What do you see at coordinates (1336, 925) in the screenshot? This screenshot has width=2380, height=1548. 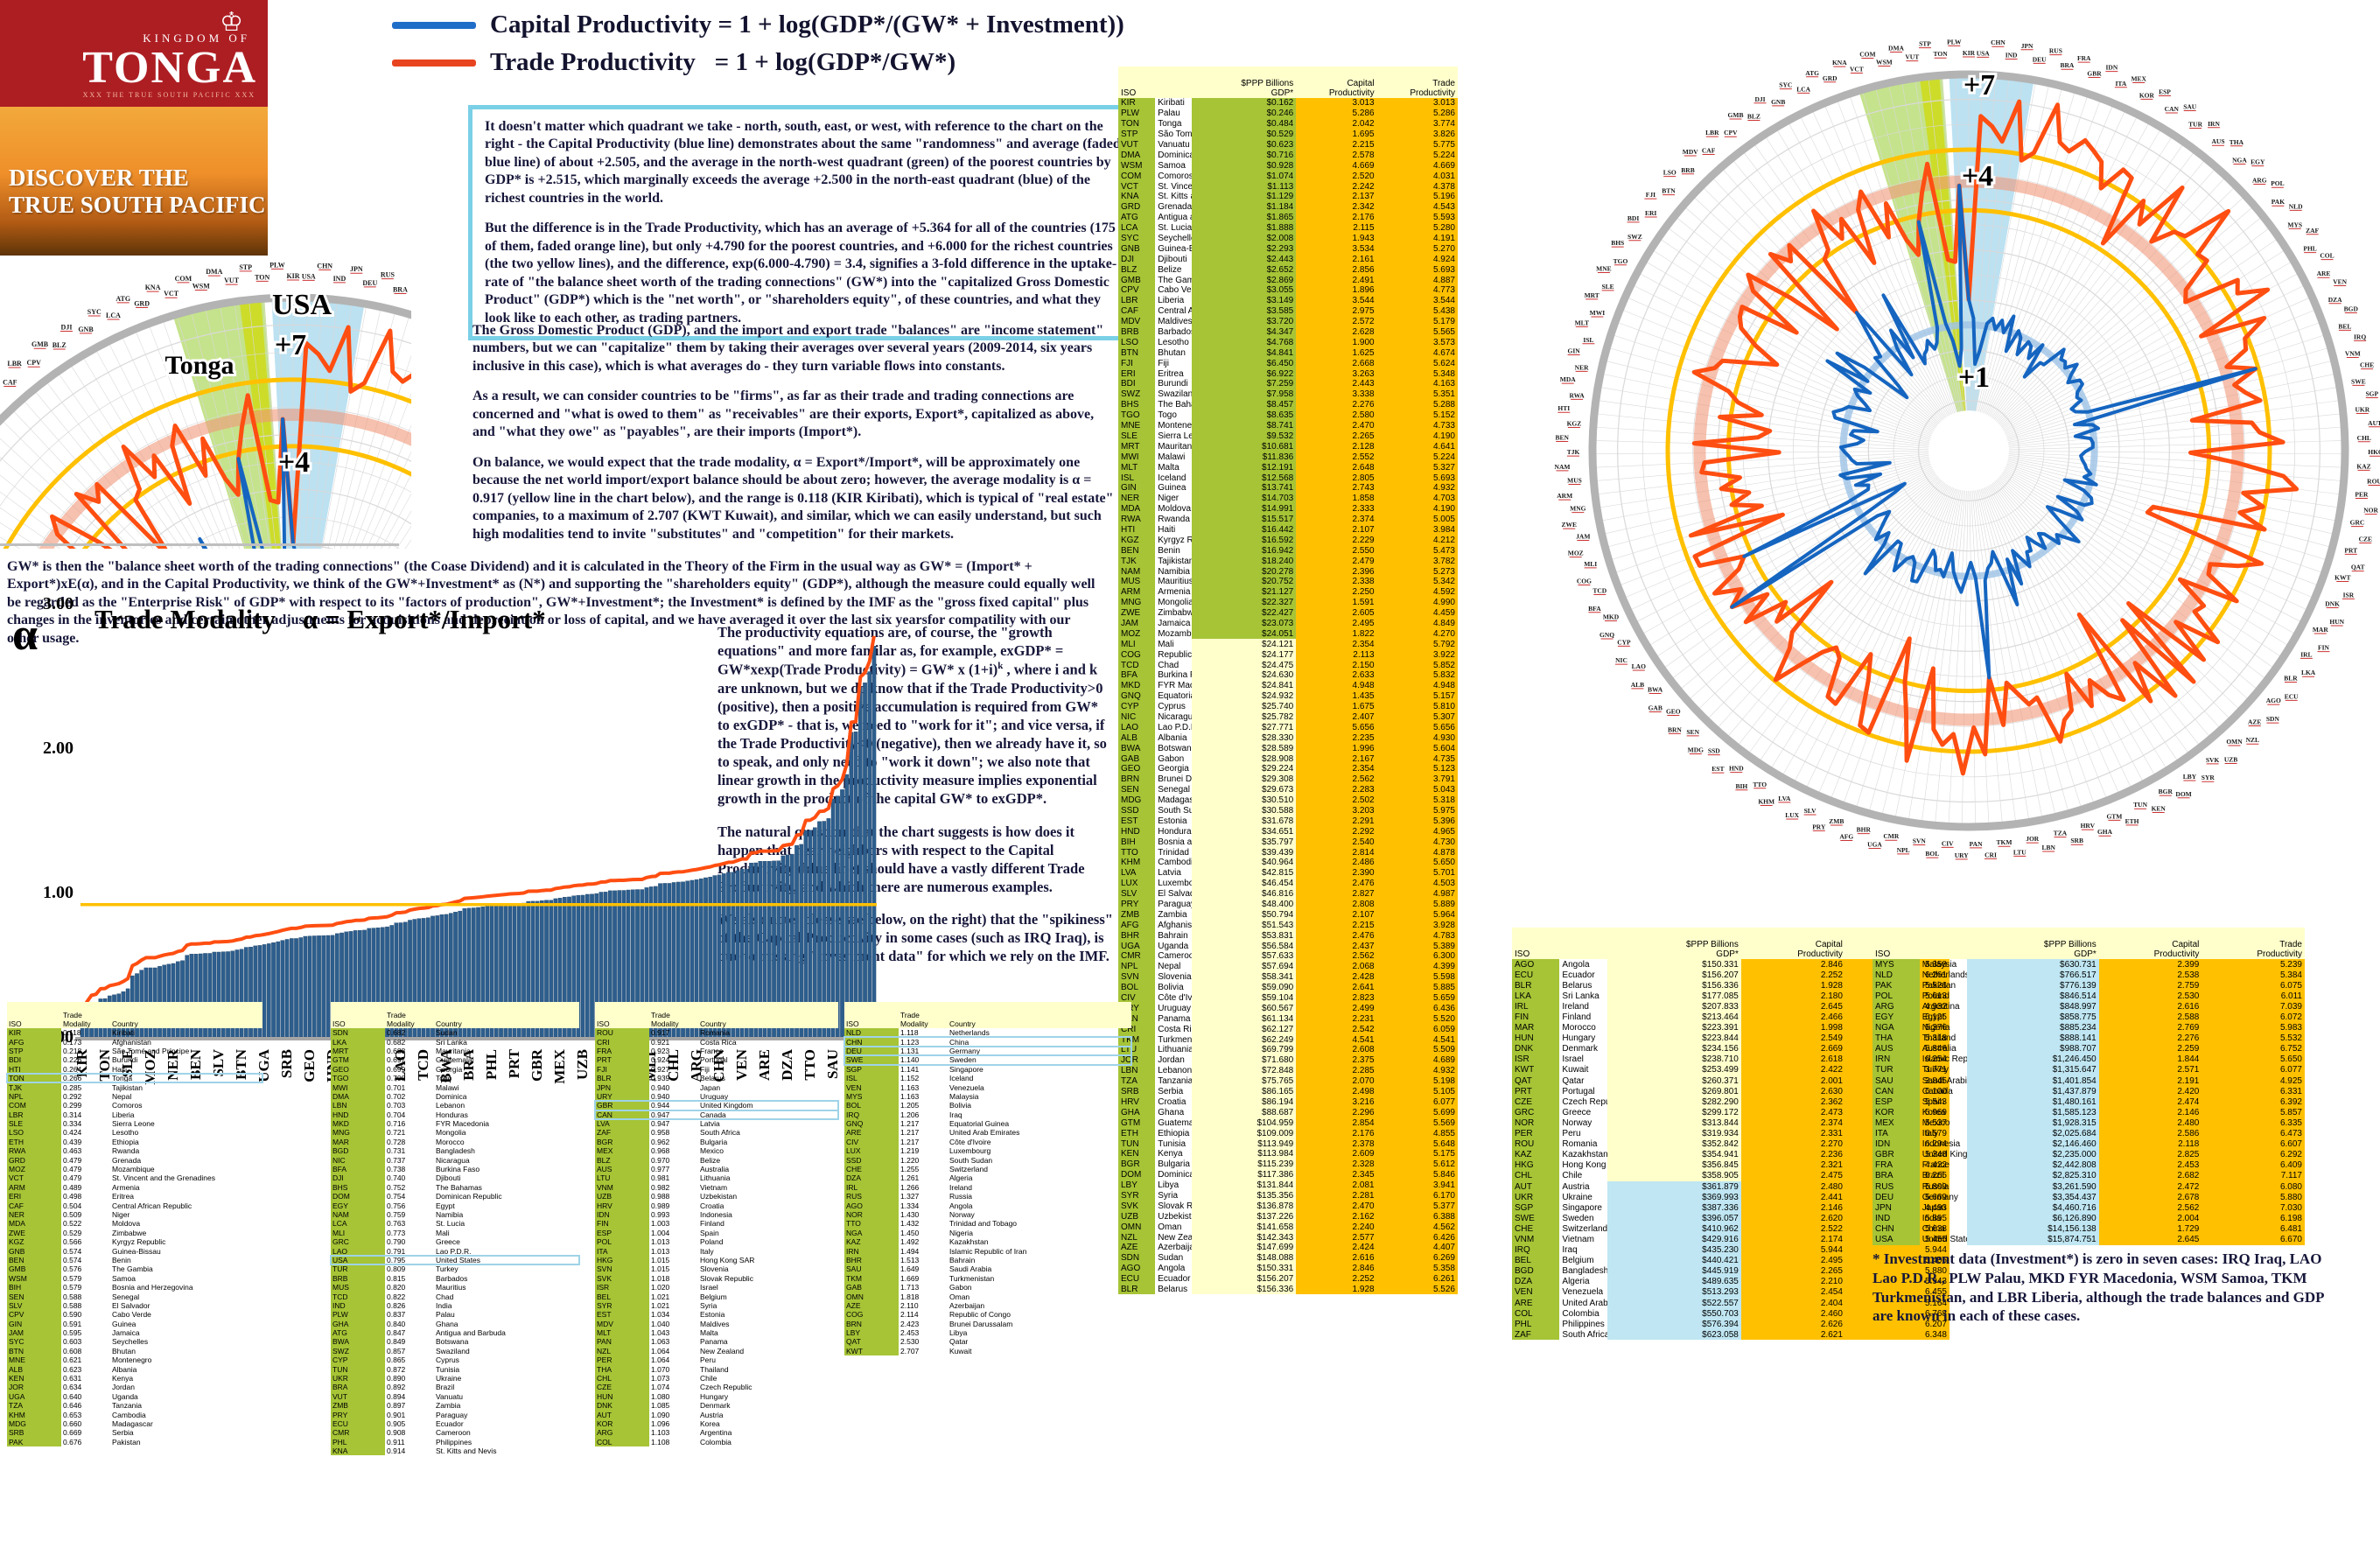 I see `capital-productivity: 2.215` at bounding box center [1336, 925].